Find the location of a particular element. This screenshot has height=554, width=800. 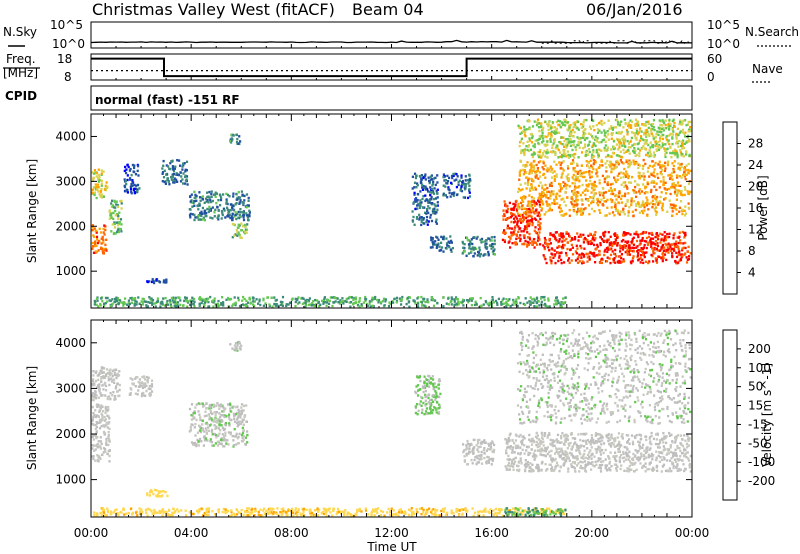

freq-tick-low: 8 is located at coordinates (68, 77).